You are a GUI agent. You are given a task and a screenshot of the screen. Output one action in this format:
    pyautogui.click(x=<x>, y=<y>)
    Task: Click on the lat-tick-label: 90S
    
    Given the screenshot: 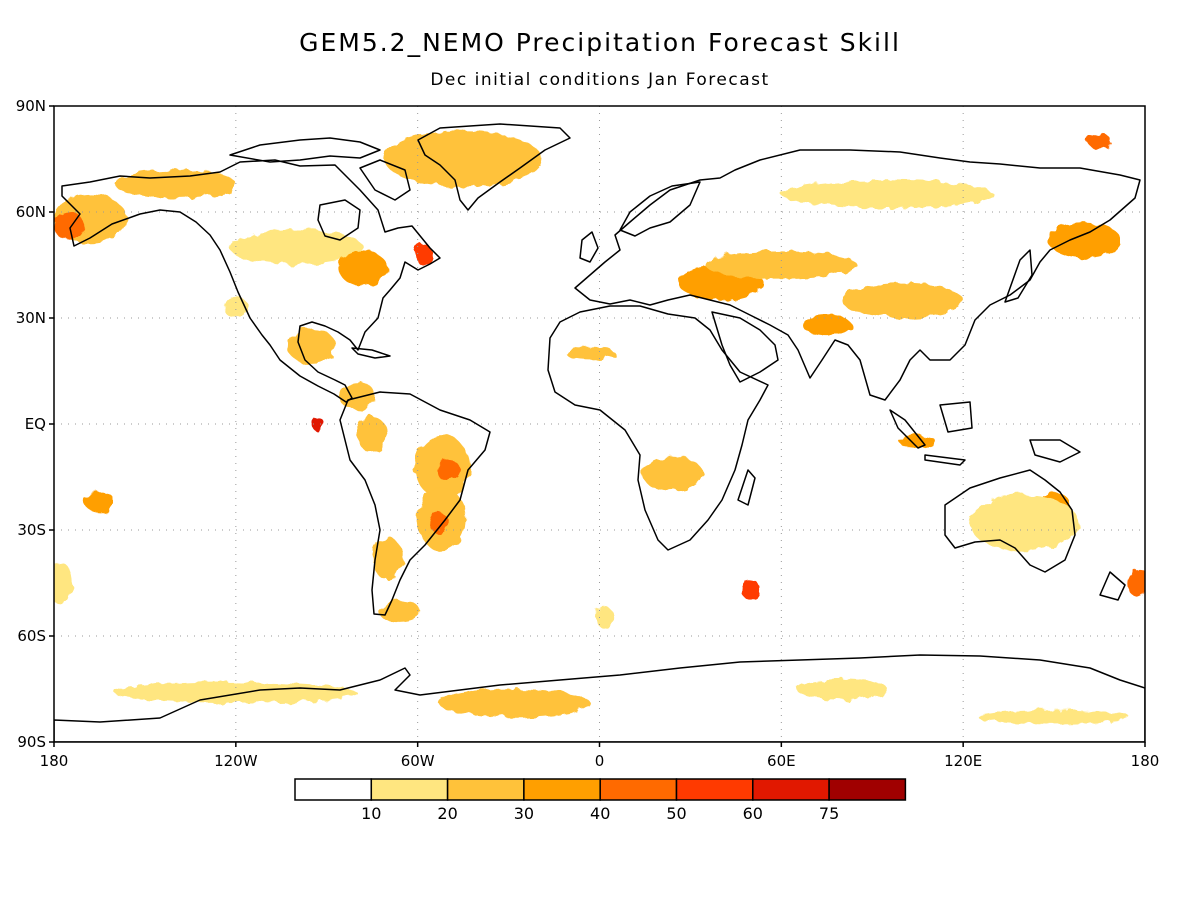 What is the action you would take?
    pyautogui.click(x=31, y=742)
    